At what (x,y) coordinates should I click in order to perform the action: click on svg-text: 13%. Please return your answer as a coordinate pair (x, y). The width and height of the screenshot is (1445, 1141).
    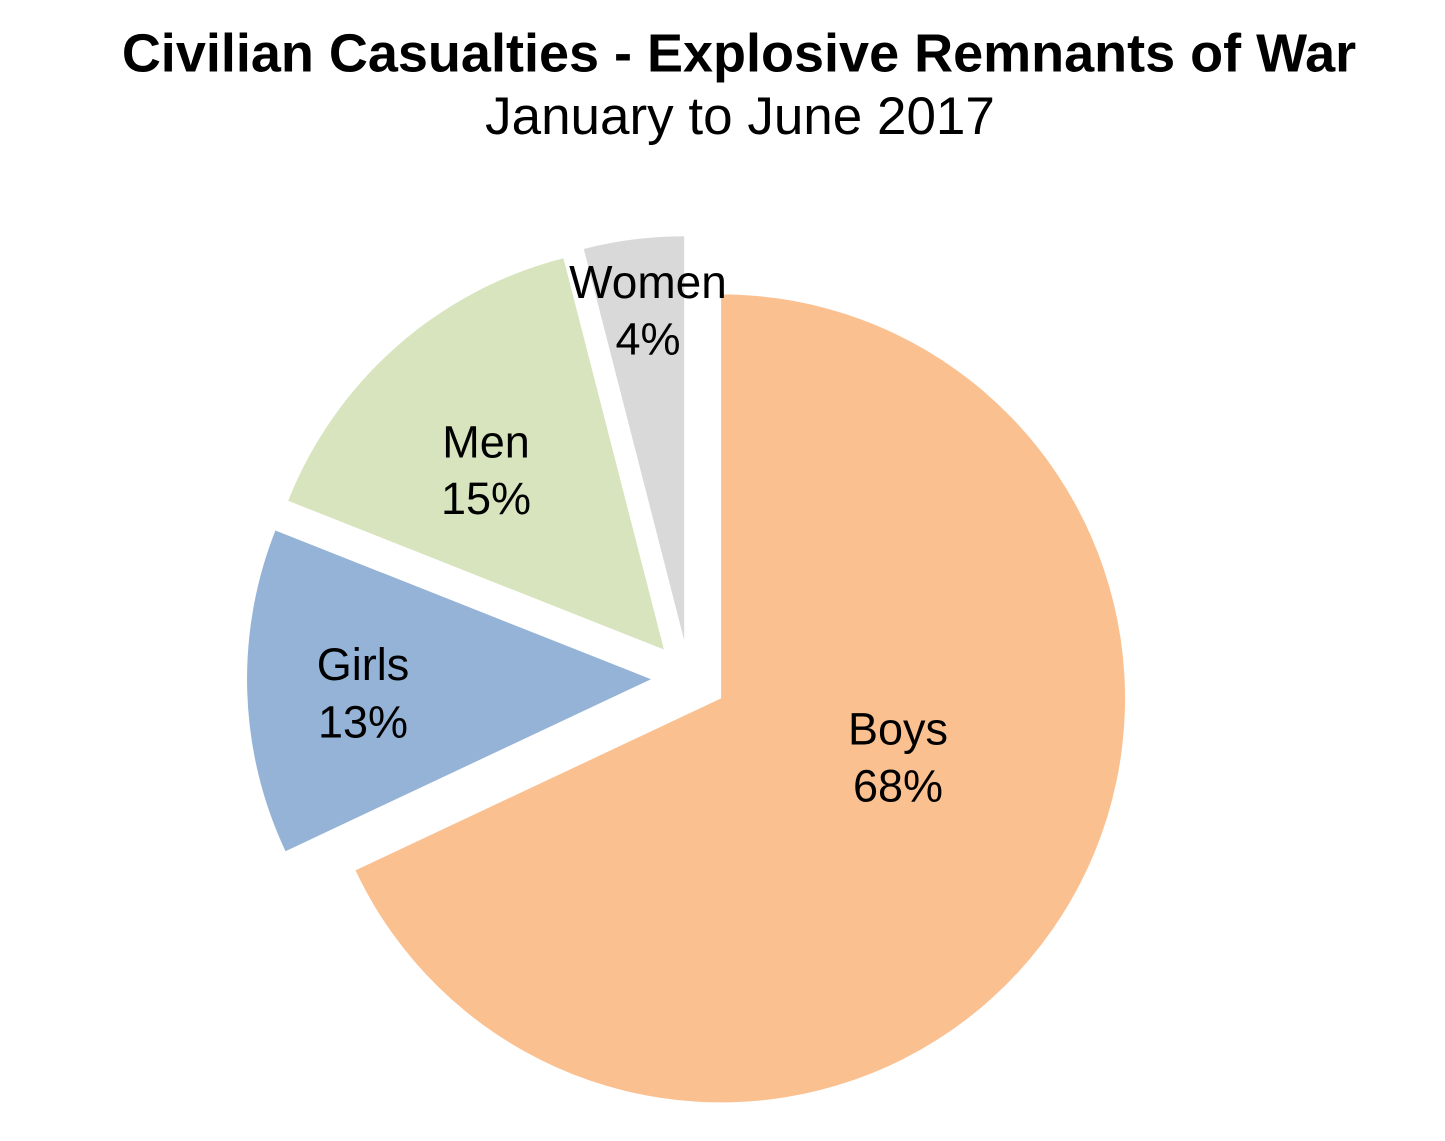
    Looking at the image, I should click on (363, 722).